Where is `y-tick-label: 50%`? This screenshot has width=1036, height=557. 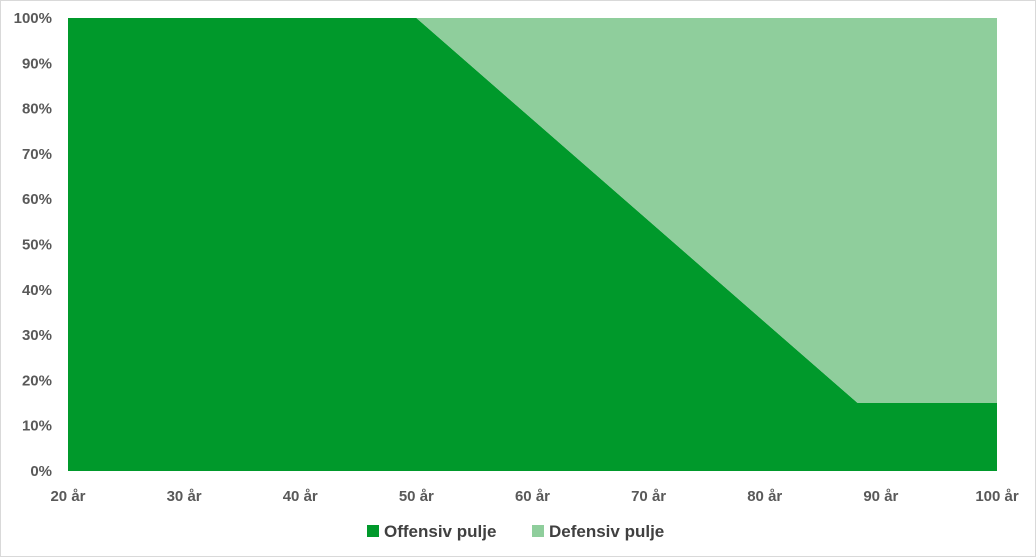
y-tick-label: 50% is located at coordinates (37, 245).